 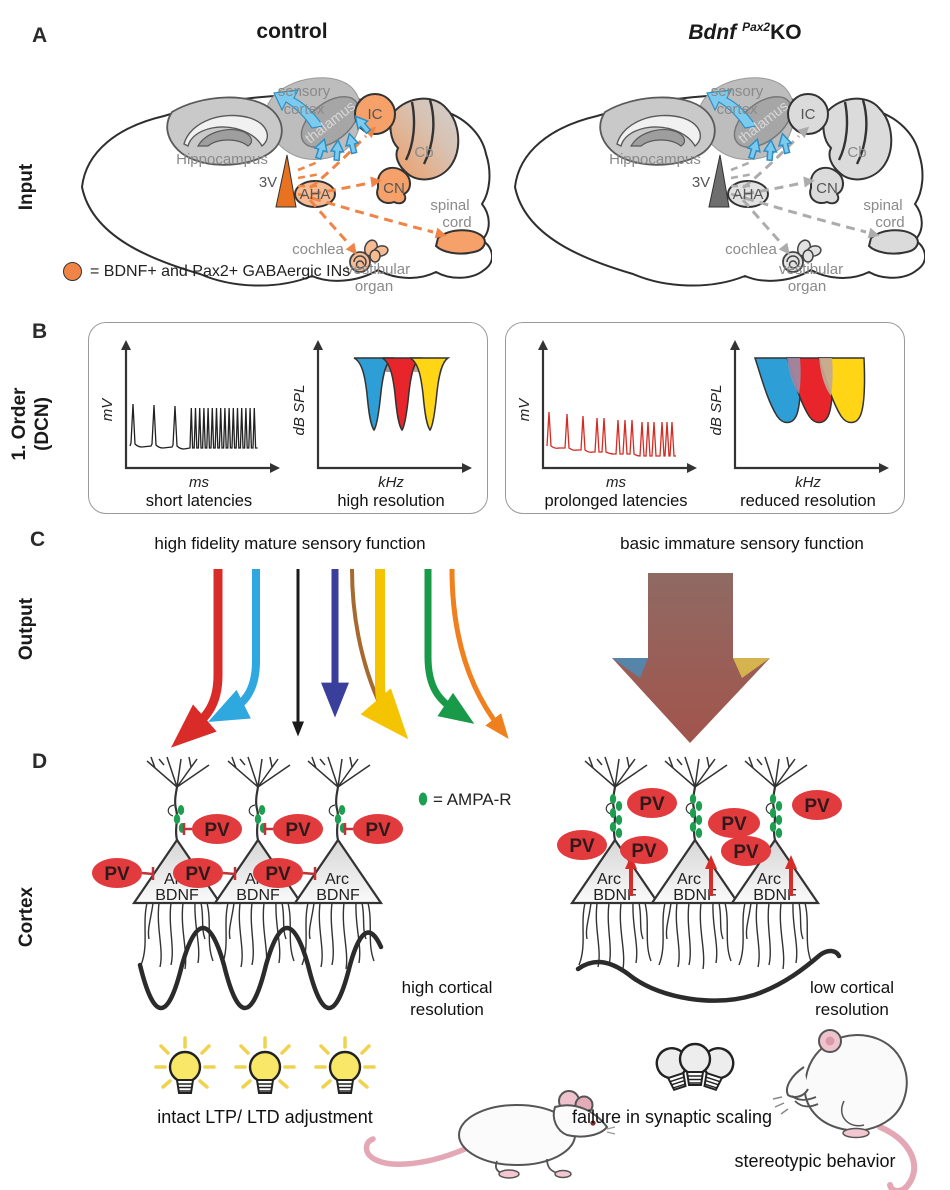 I want to click on projection-to-spinal, so click(x=805, y=215).